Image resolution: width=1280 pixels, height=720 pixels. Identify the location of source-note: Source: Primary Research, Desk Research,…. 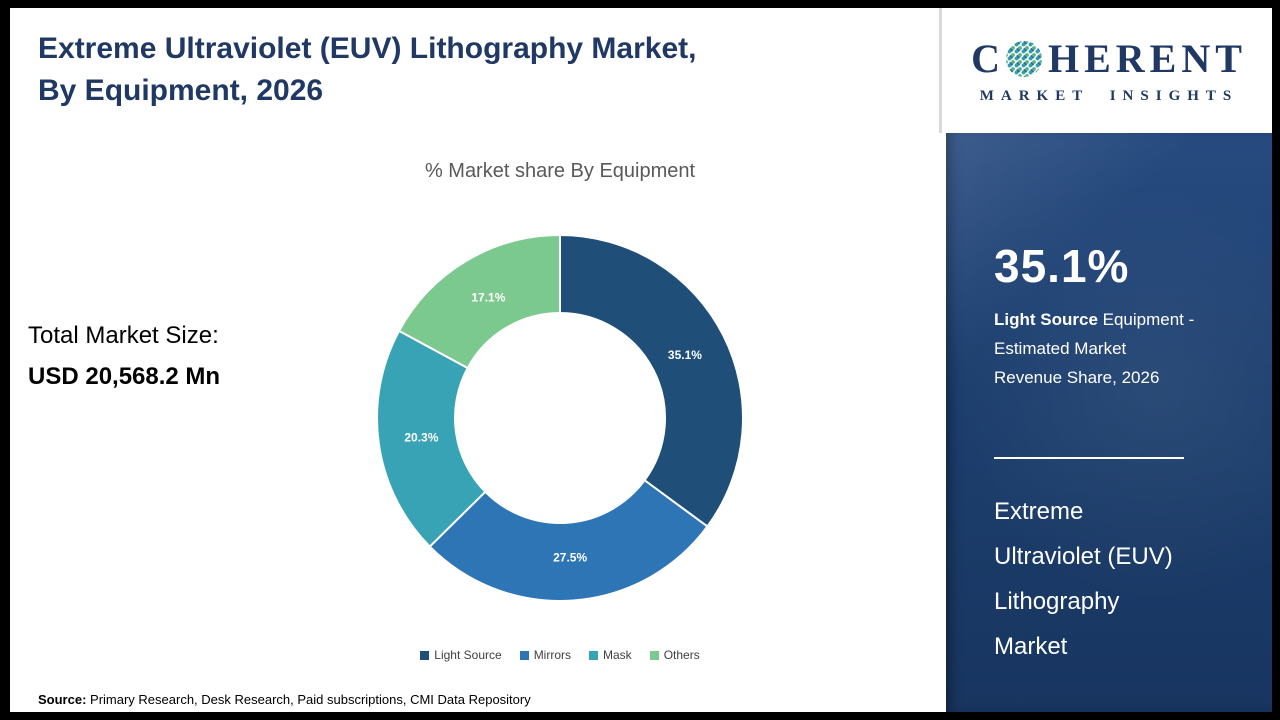
(284, 699).